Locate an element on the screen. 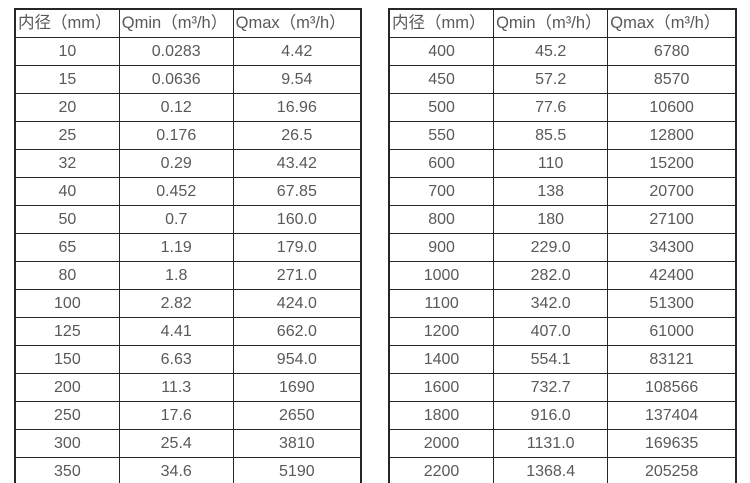 The width and height of the screenshot is (750, 483). cell: 15200 is located at coordinates (672, 163).